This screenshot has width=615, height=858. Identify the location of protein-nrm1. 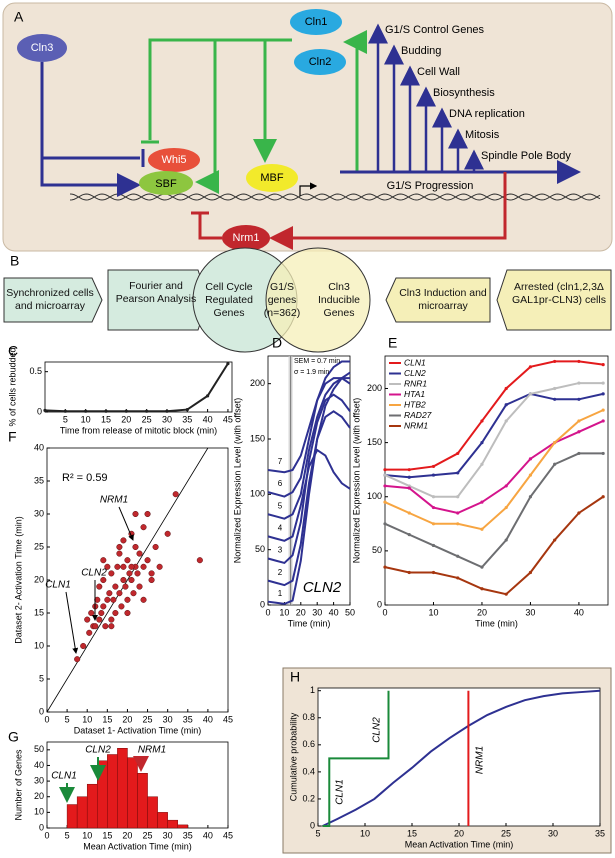
(246, 238).